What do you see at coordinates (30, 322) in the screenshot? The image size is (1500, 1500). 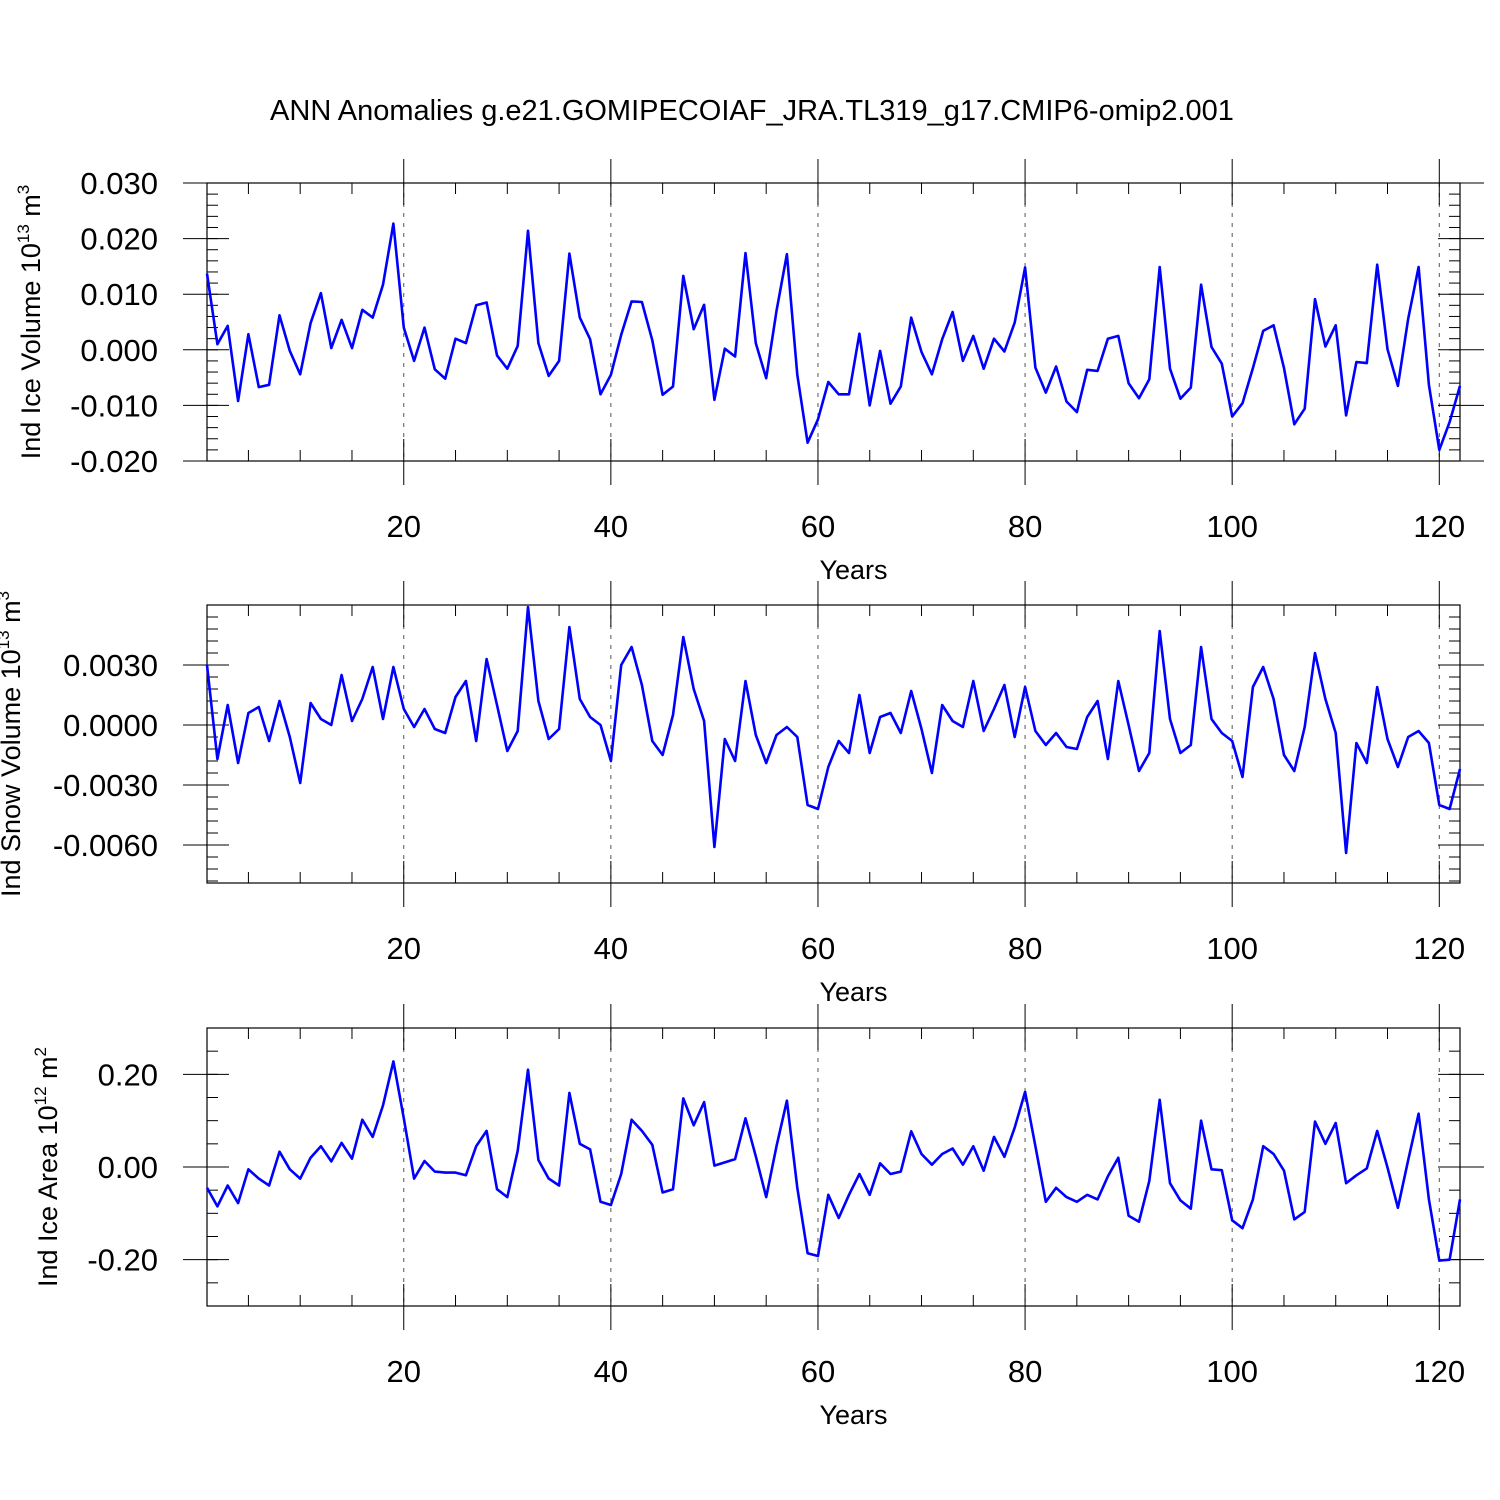 I see `y-axis-label: Ind Ice Volume 1013 m3` at bounding box center [30, 322].